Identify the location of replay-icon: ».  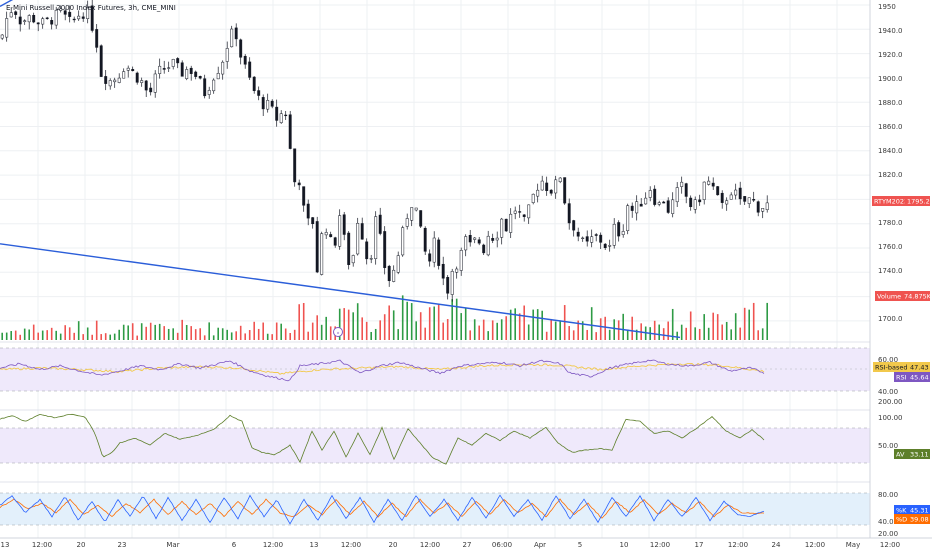
(338, 332).